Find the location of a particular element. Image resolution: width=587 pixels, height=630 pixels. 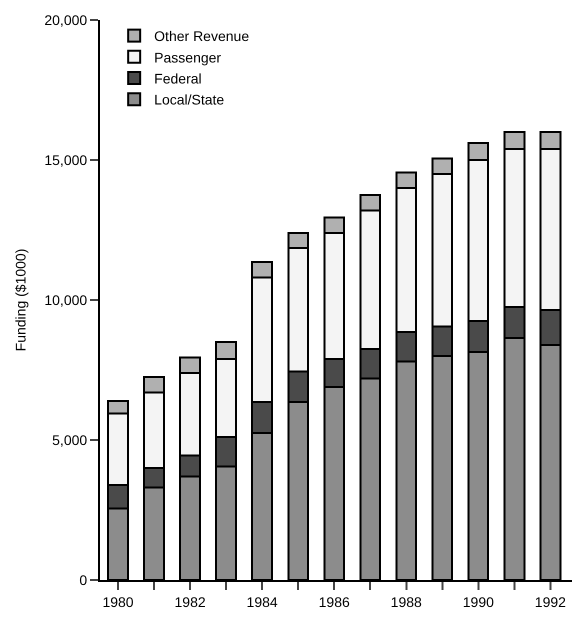

legend-label: Passenger is located at coordinates (188, 57).